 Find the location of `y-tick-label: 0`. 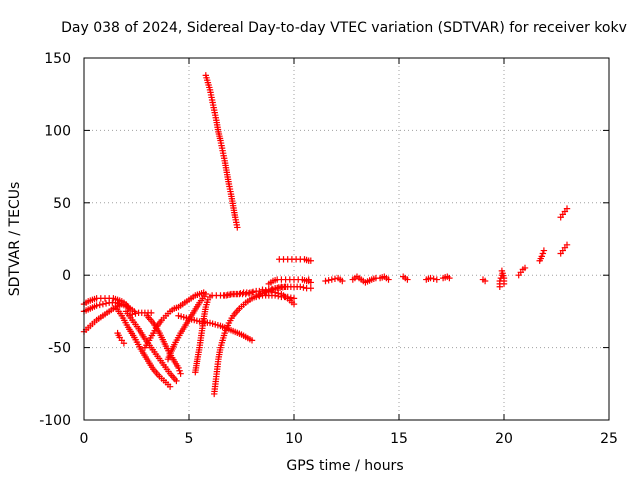

y-tick-label: 0 is located at coordinates (66, 276).